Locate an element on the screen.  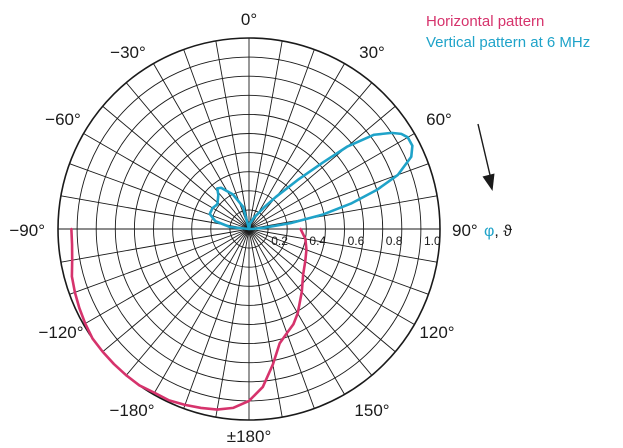
angle-label: 60° is located at coordinates (439, 119).